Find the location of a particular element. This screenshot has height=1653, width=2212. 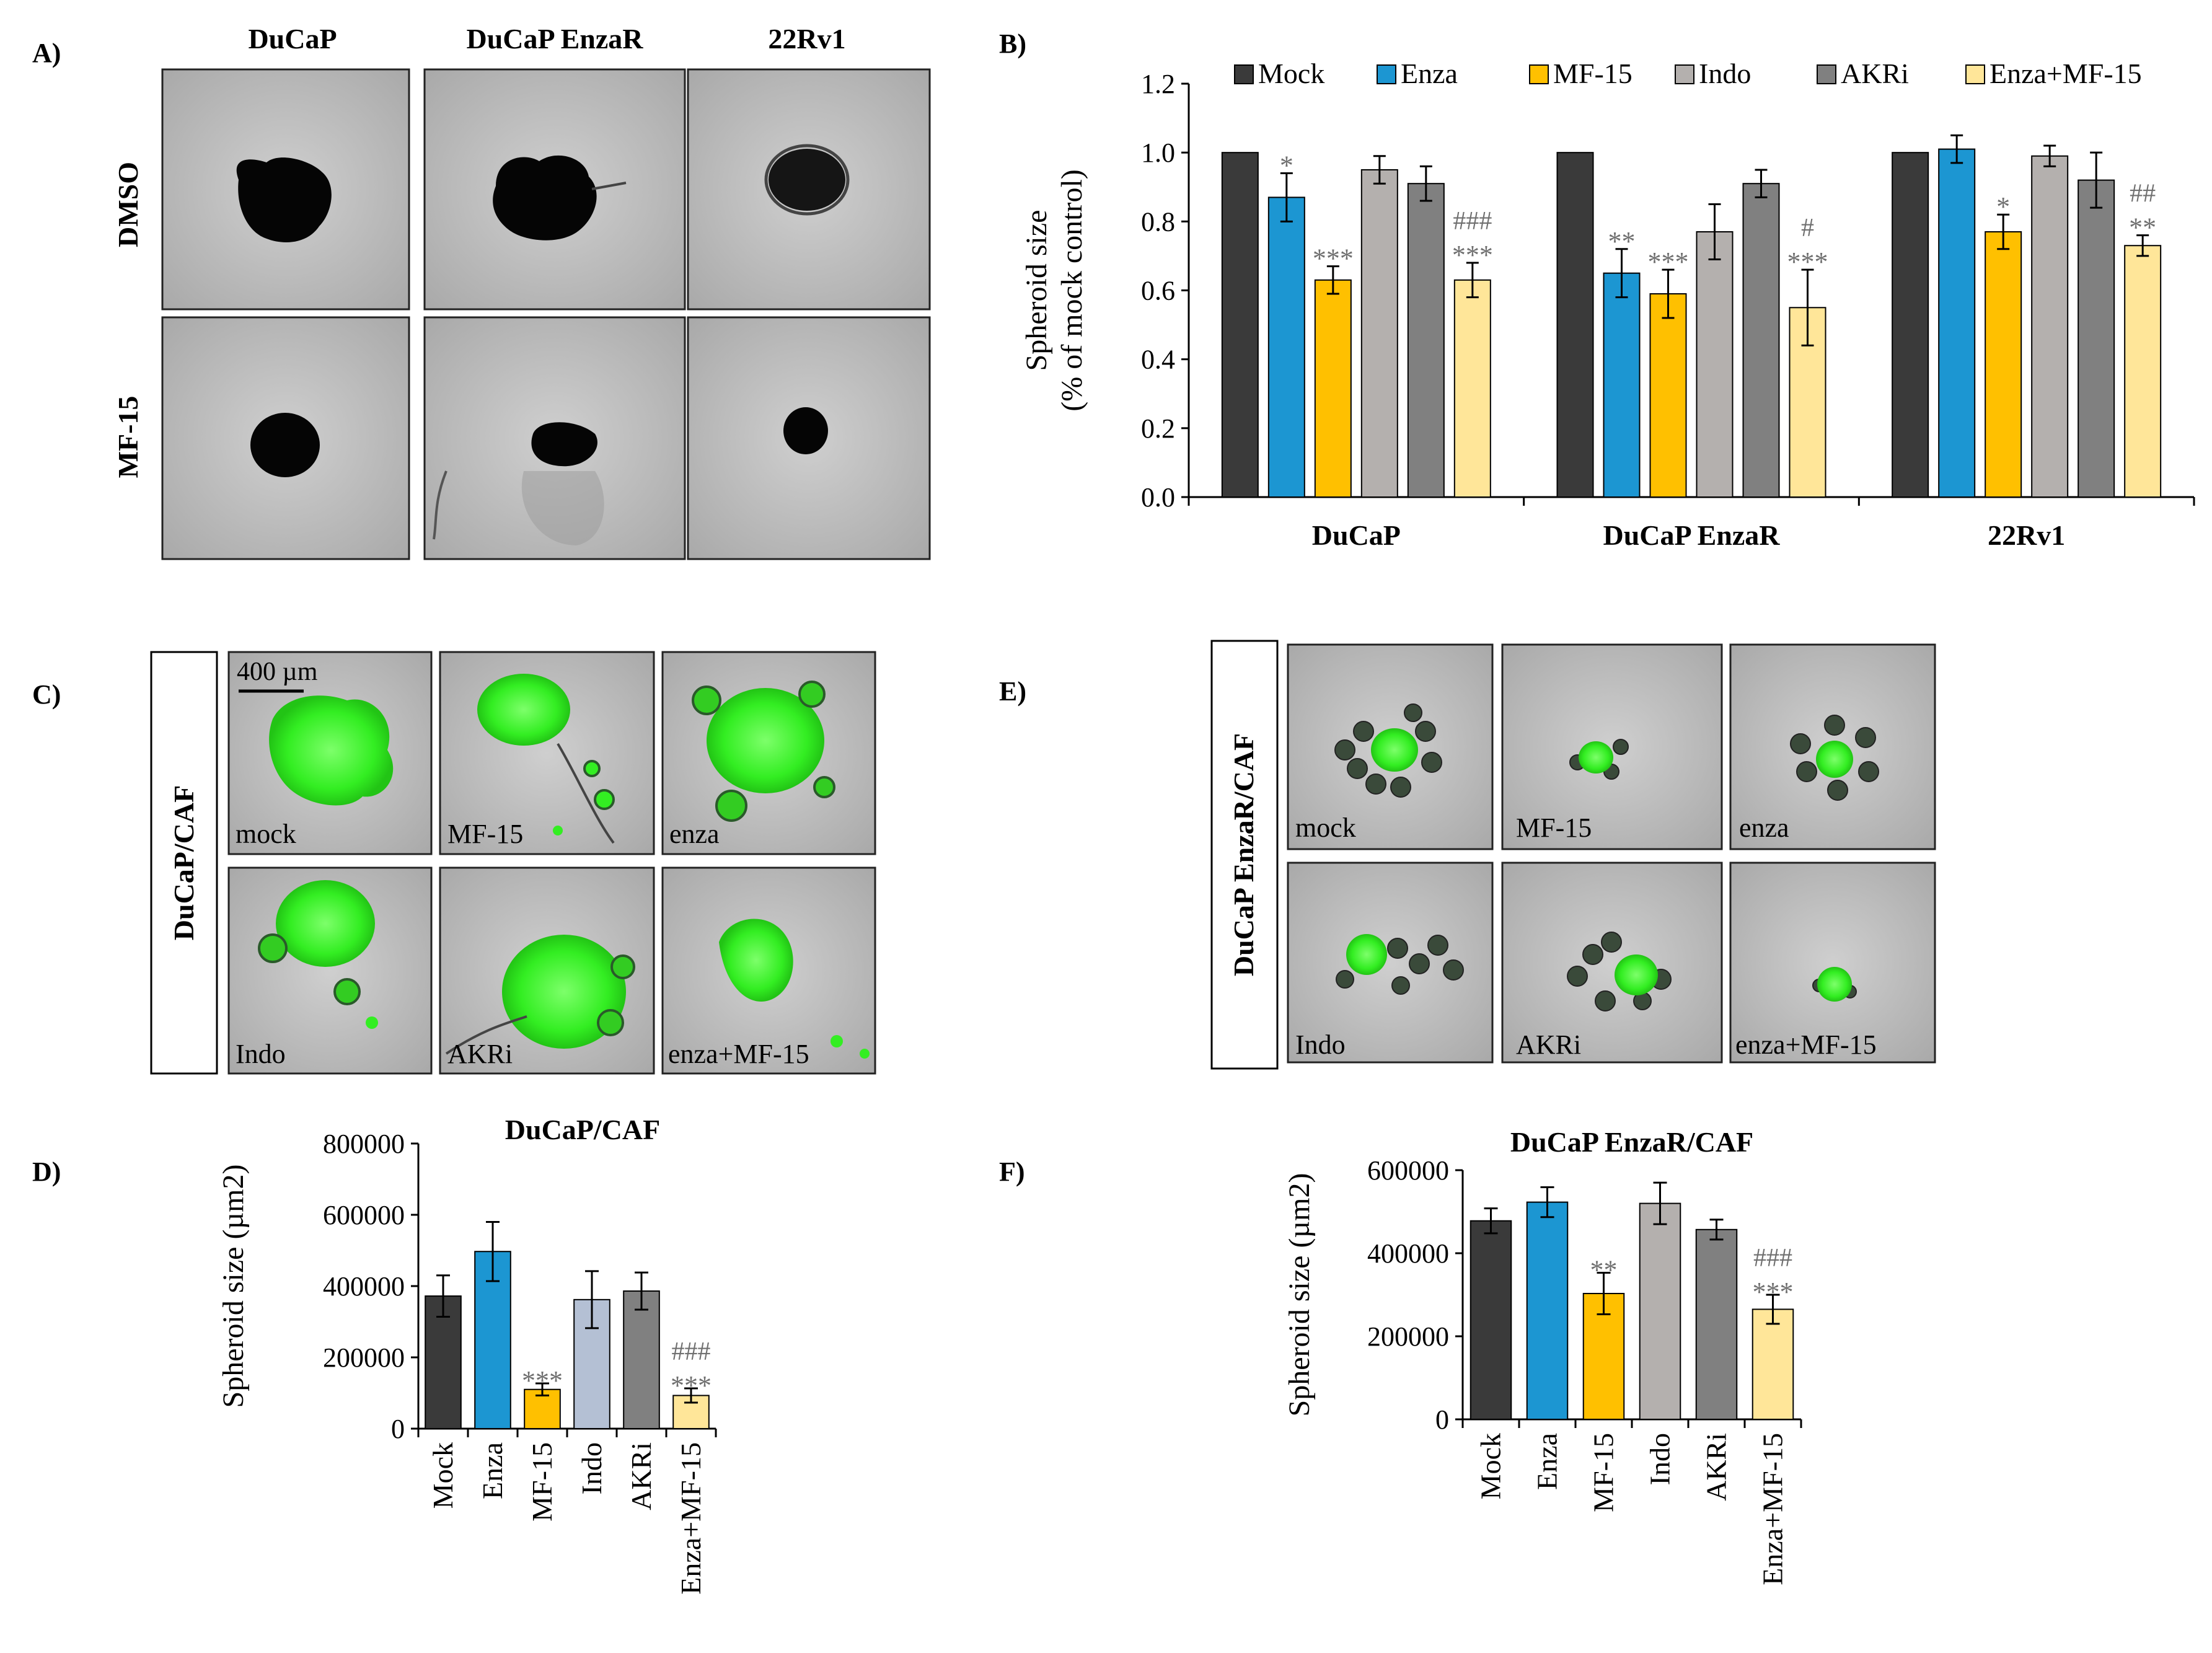

scale-bar-label: 400 µm is located at coordinates (277, 672).